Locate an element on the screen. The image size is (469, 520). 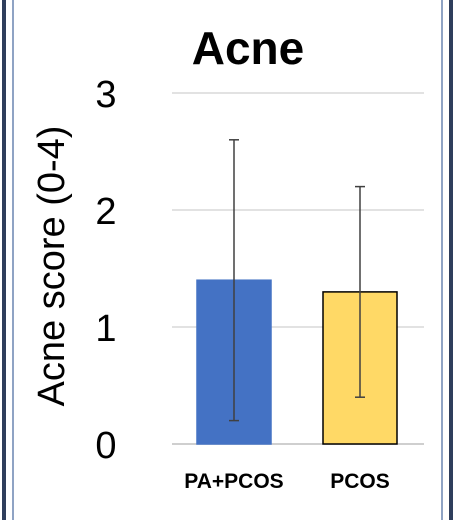
bars is located at coordinates (297, 362).